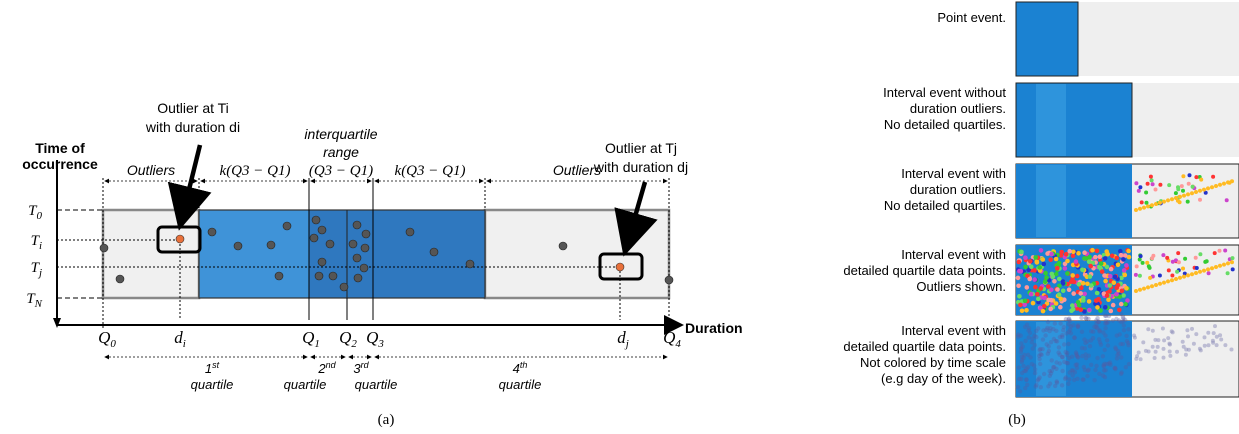  What do you see at coordinates (180, 339) in the screenshot?
I see `x-tick-di: di` at bounding box center [180, 339].